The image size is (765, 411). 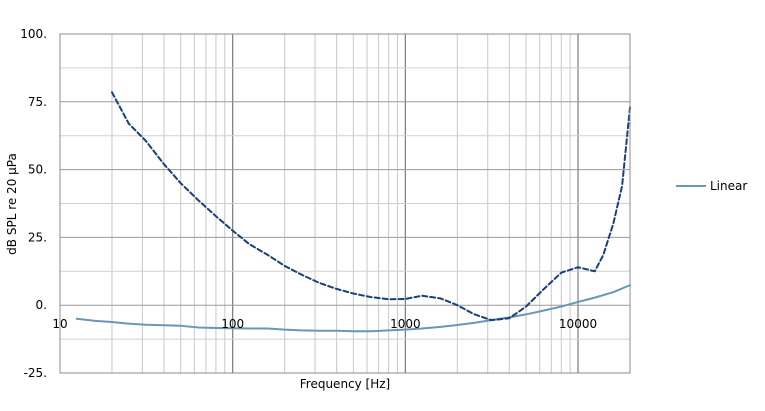 What do you see at coordinates (33, 34) in the screenshot?
I see `y-tick-label: 100.` at bounding box center [33, 34].